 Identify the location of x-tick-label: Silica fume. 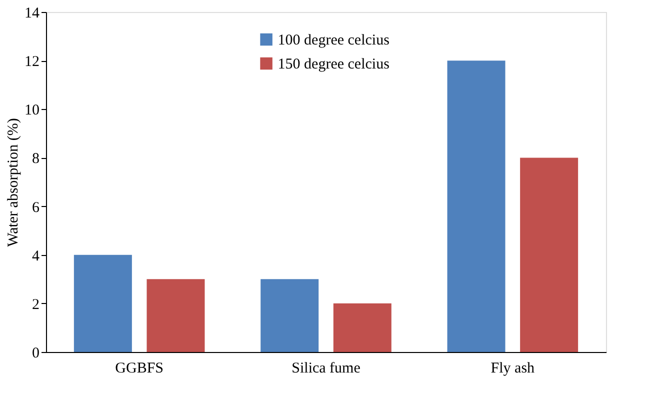
(326, 368).